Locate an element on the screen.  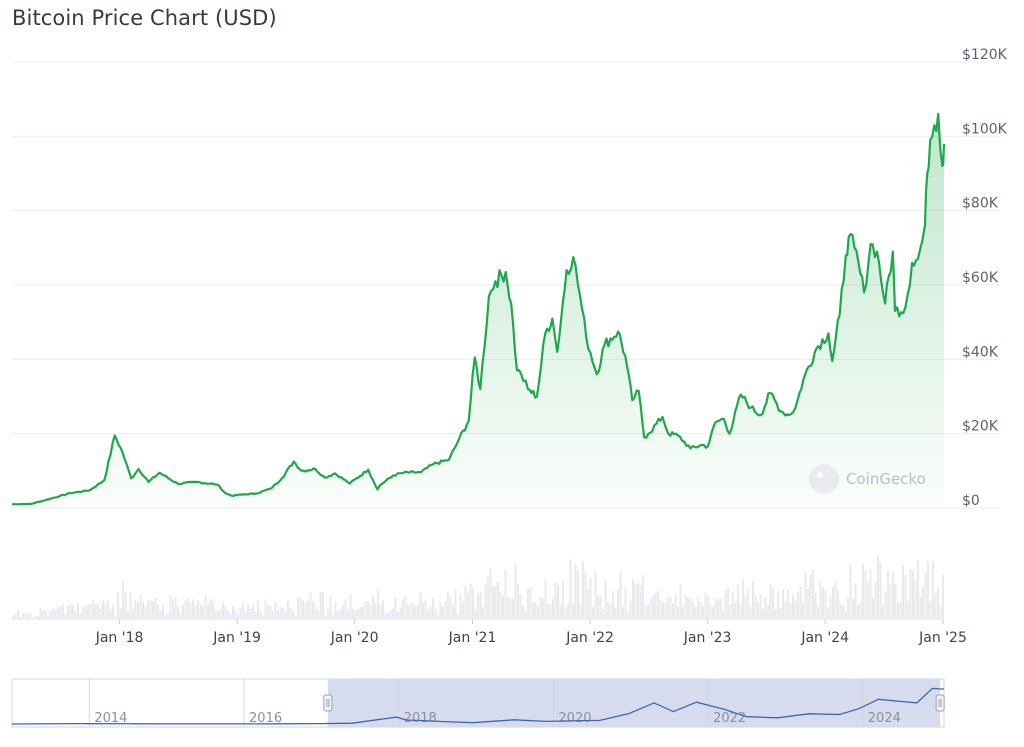
coingecko-watermark: CoinGecko is located at coordinates (867, 479).